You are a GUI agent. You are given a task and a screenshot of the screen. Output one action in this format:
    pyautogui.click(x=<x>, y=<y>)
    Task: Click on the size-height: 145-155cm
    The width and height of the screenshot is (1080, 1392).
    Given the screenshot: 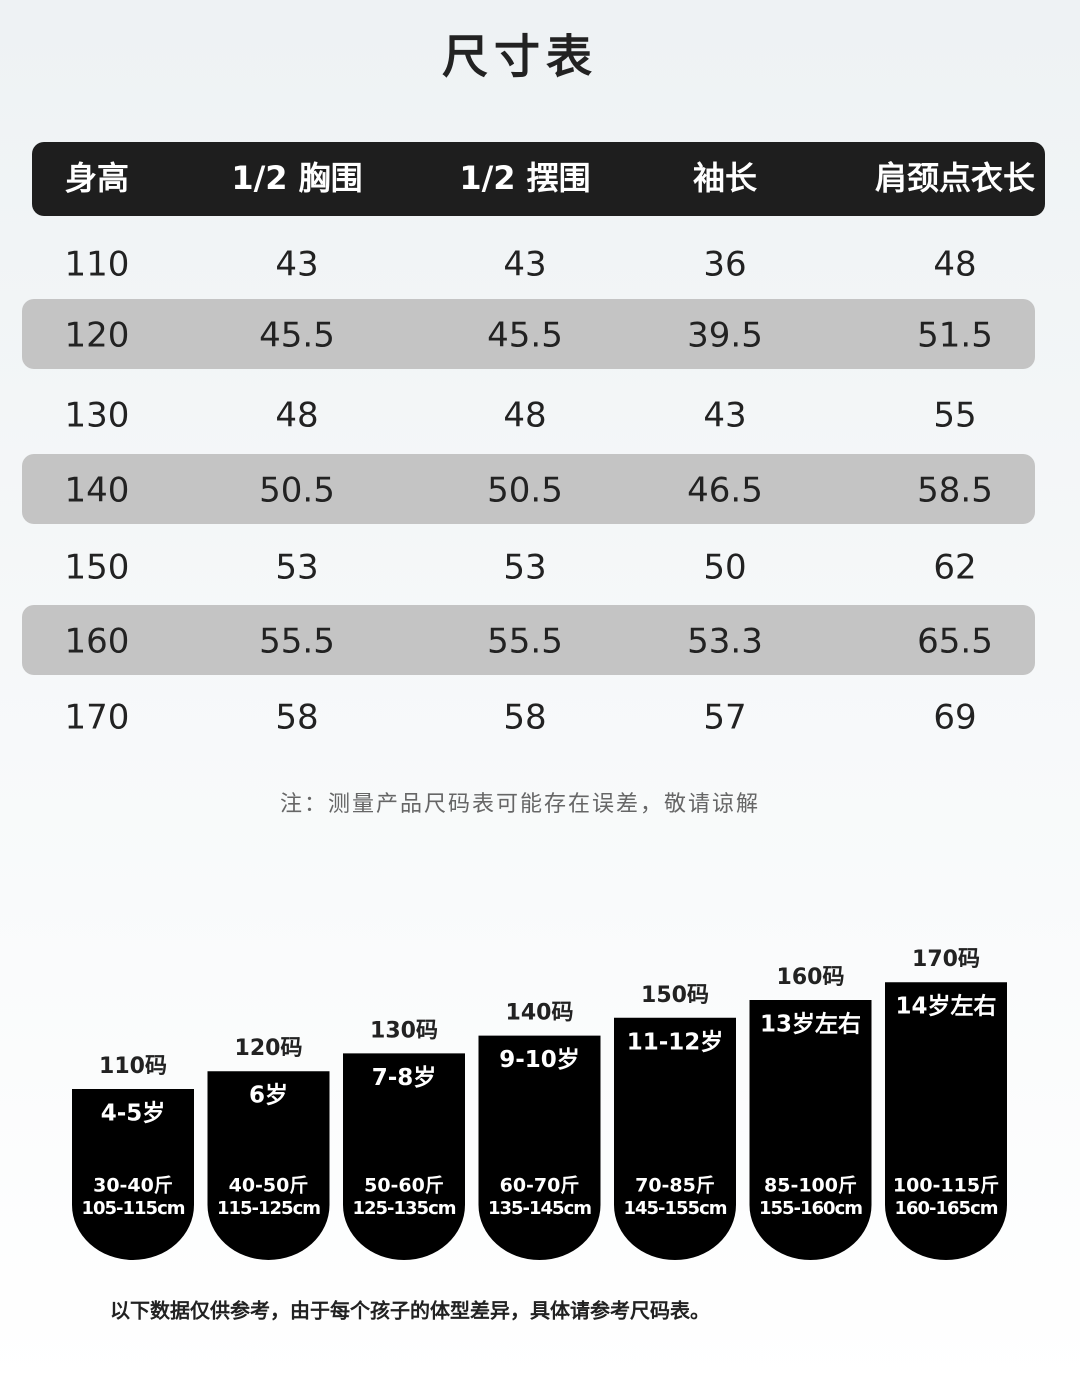 What is the action you would take?
    pyautogui.click(x=674, y=1208)
    